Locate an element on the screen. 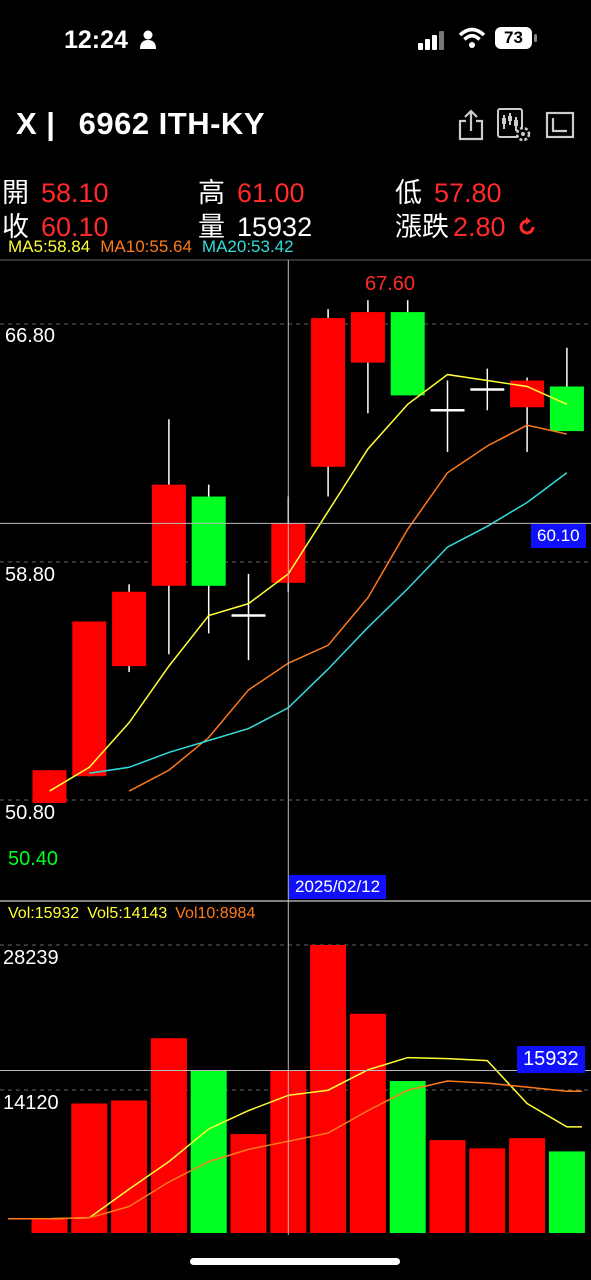 The height and width of the screenshot is (1280, 591). current-volume-tag: 15932 is located at coordinates (551, 1059).